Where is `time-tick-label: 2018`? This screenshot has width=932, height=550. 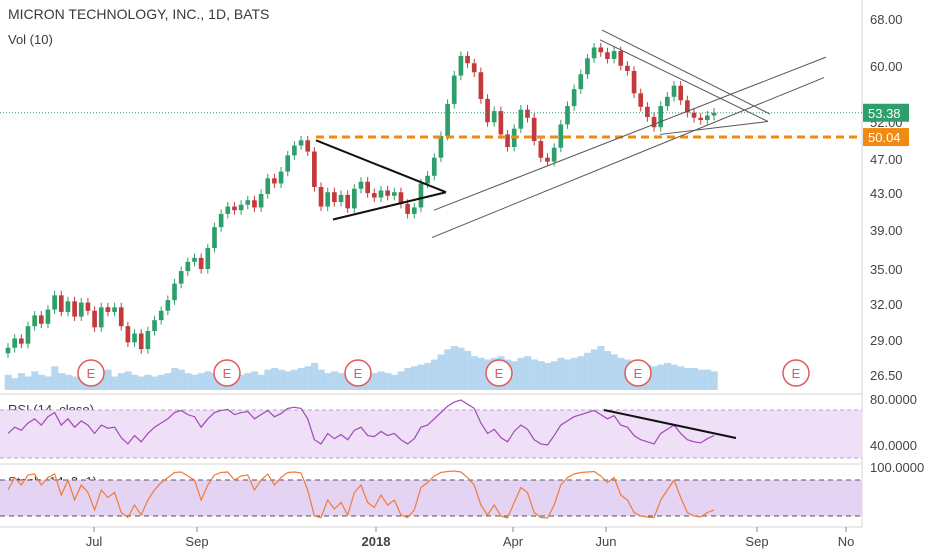
time-tick-label: 2018 is located at coordinates (376, 541).